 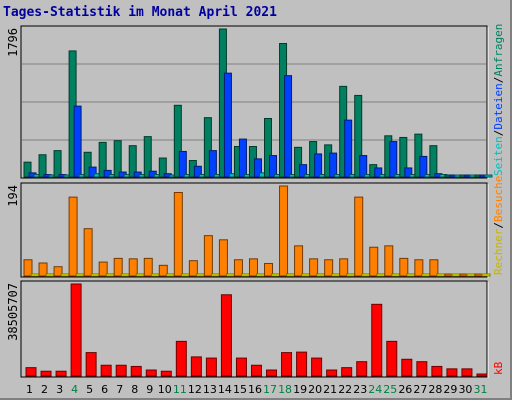 What do you see at coordinates (29, 389) in the screenshot?
I see `day-label: 1` at bounding box center [29, 389].